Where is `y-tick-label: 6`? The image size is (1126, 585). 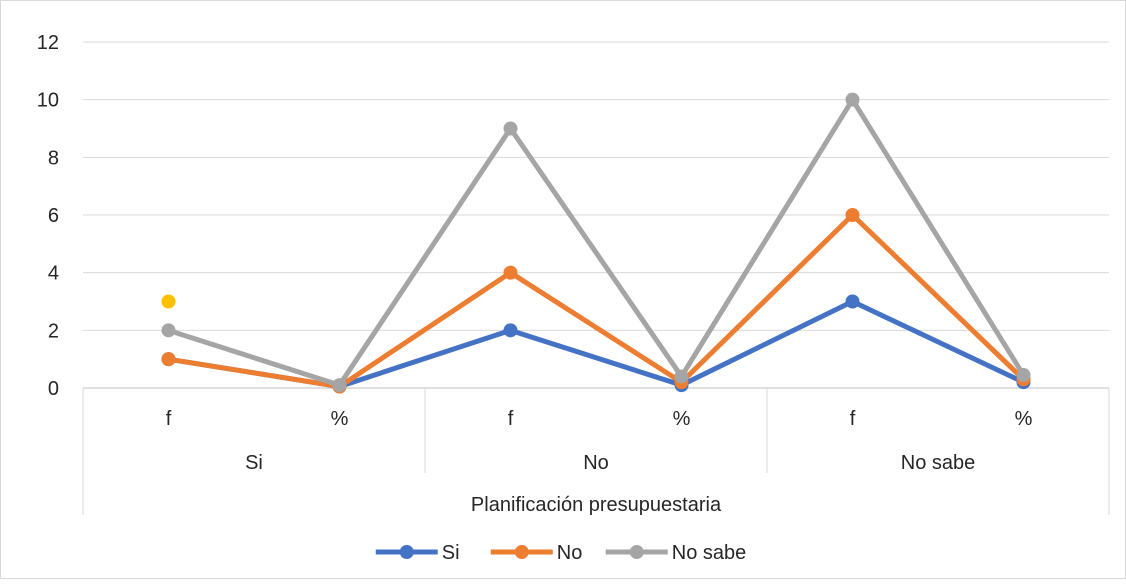 y-tick-label: 6 is located at coordinates (53, 216).